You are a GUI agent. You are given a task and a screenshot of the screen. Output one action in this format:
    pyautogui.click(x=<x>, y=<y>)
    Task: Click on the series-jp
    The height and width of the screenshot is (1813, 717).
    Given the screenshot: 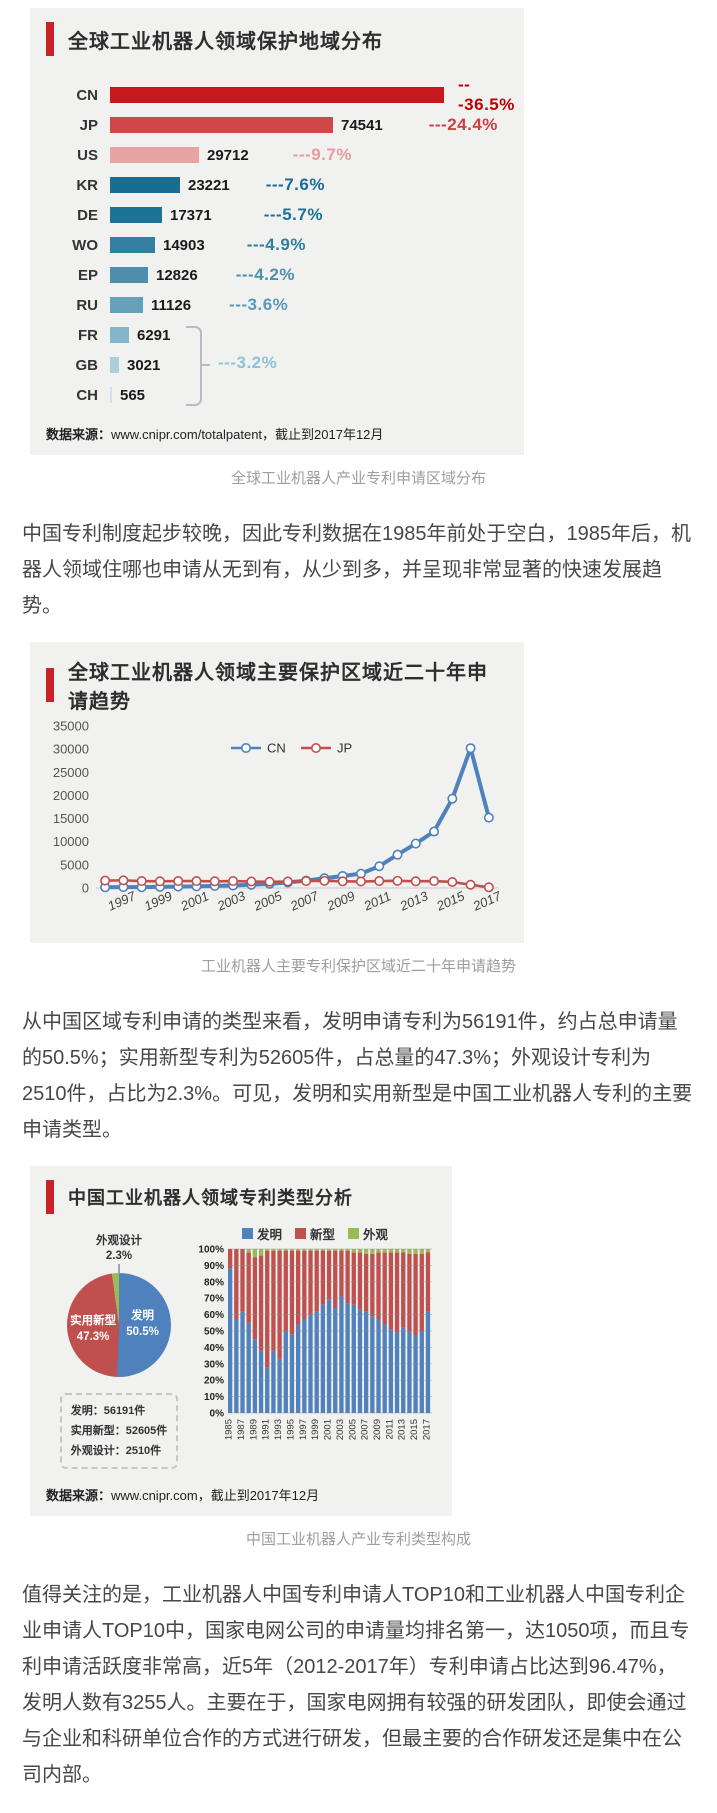 What is the action you would take?
    pyautogui.click(x=297, y=884)
    